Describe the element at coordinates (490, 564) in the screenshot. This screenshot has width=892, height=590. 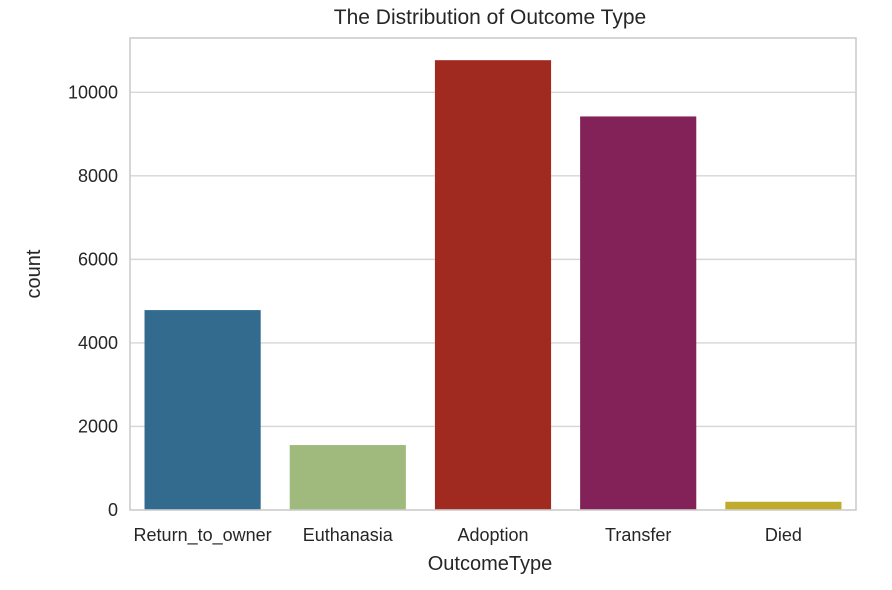
I see `x-axis-label: OutcomeType` at that location.